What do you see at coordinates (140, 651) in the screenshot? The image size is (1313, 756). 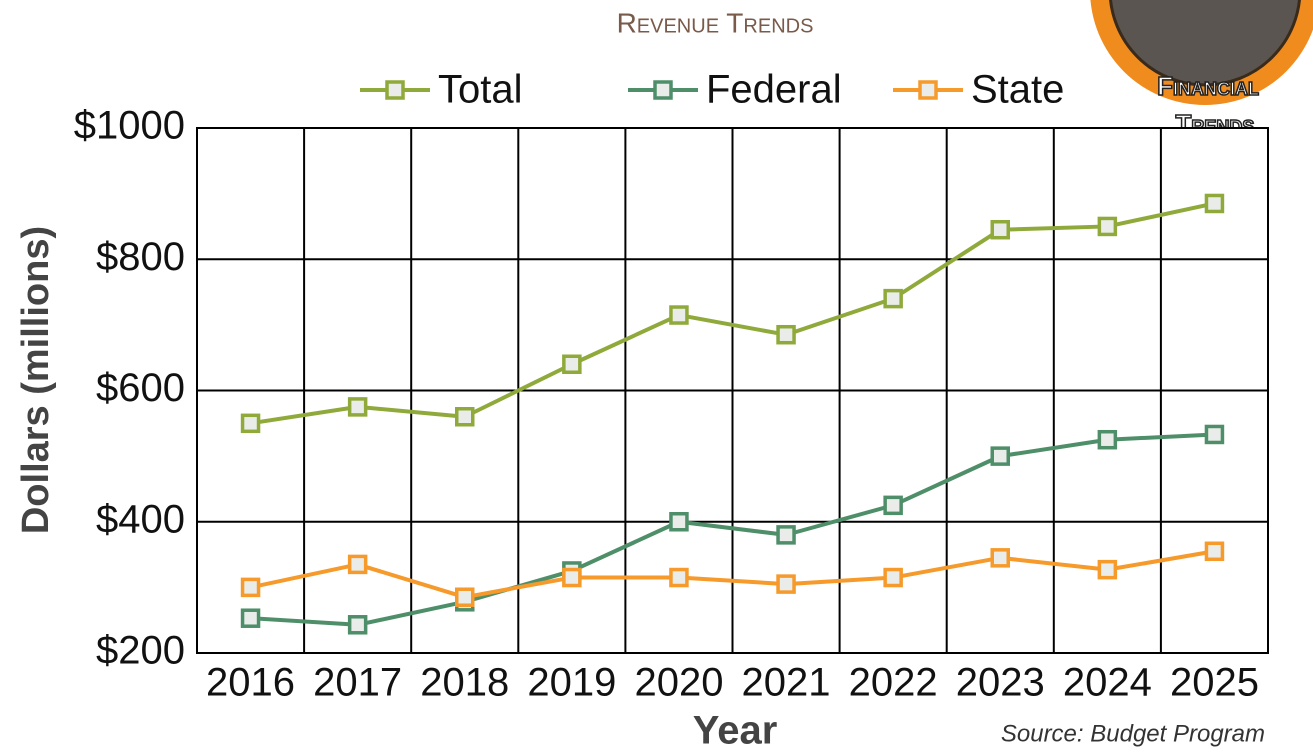 I see `y-tick-label: $200` at bounding box center [140, 651].